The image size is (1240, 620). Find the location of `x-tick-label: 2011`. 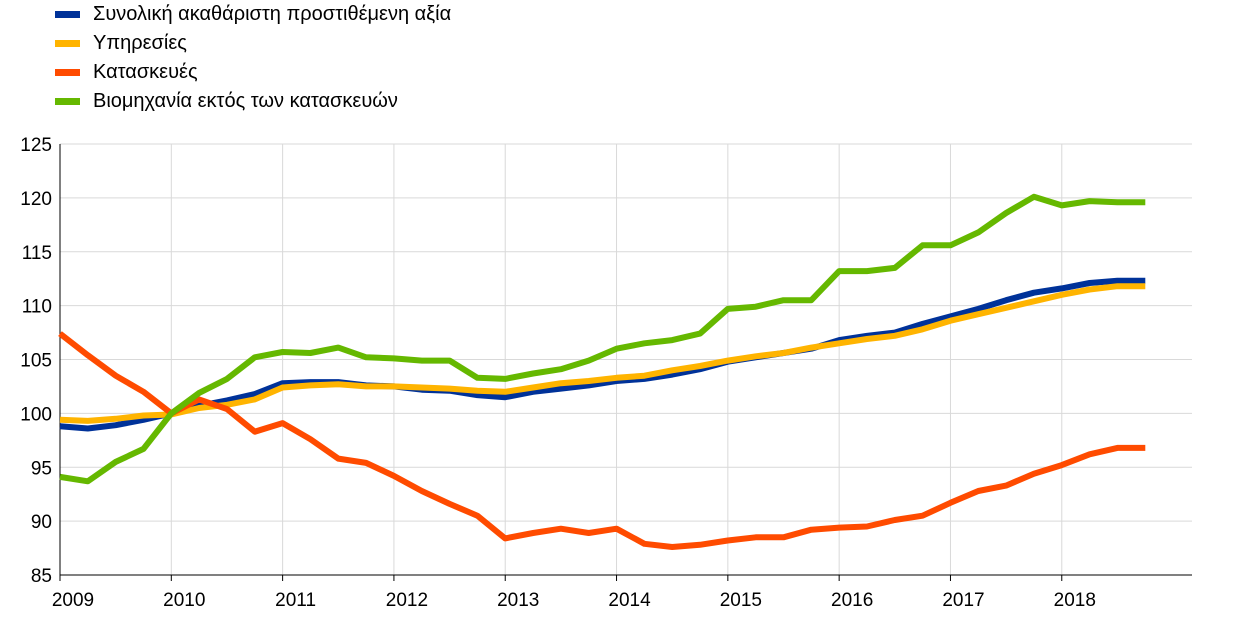

x-tick-label: 2011 is located at coordinates (295, 600).